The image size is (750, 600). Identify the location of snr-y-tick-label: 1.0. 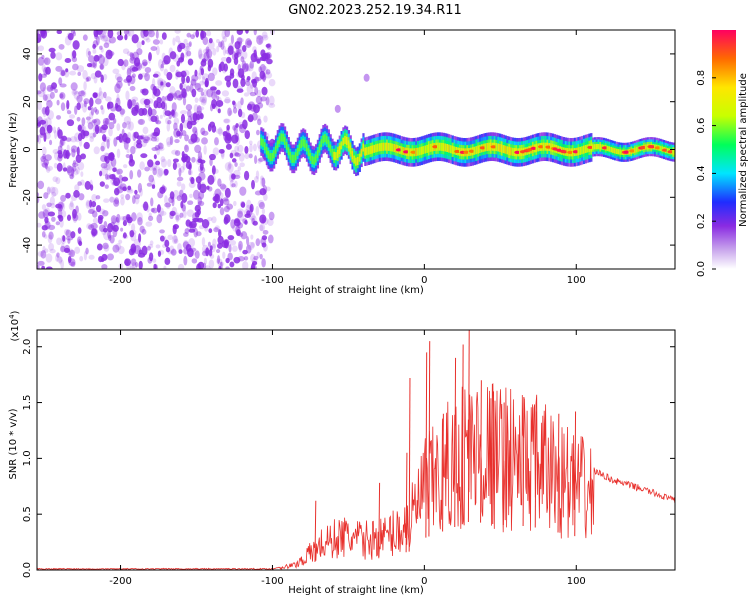
(27, 458).